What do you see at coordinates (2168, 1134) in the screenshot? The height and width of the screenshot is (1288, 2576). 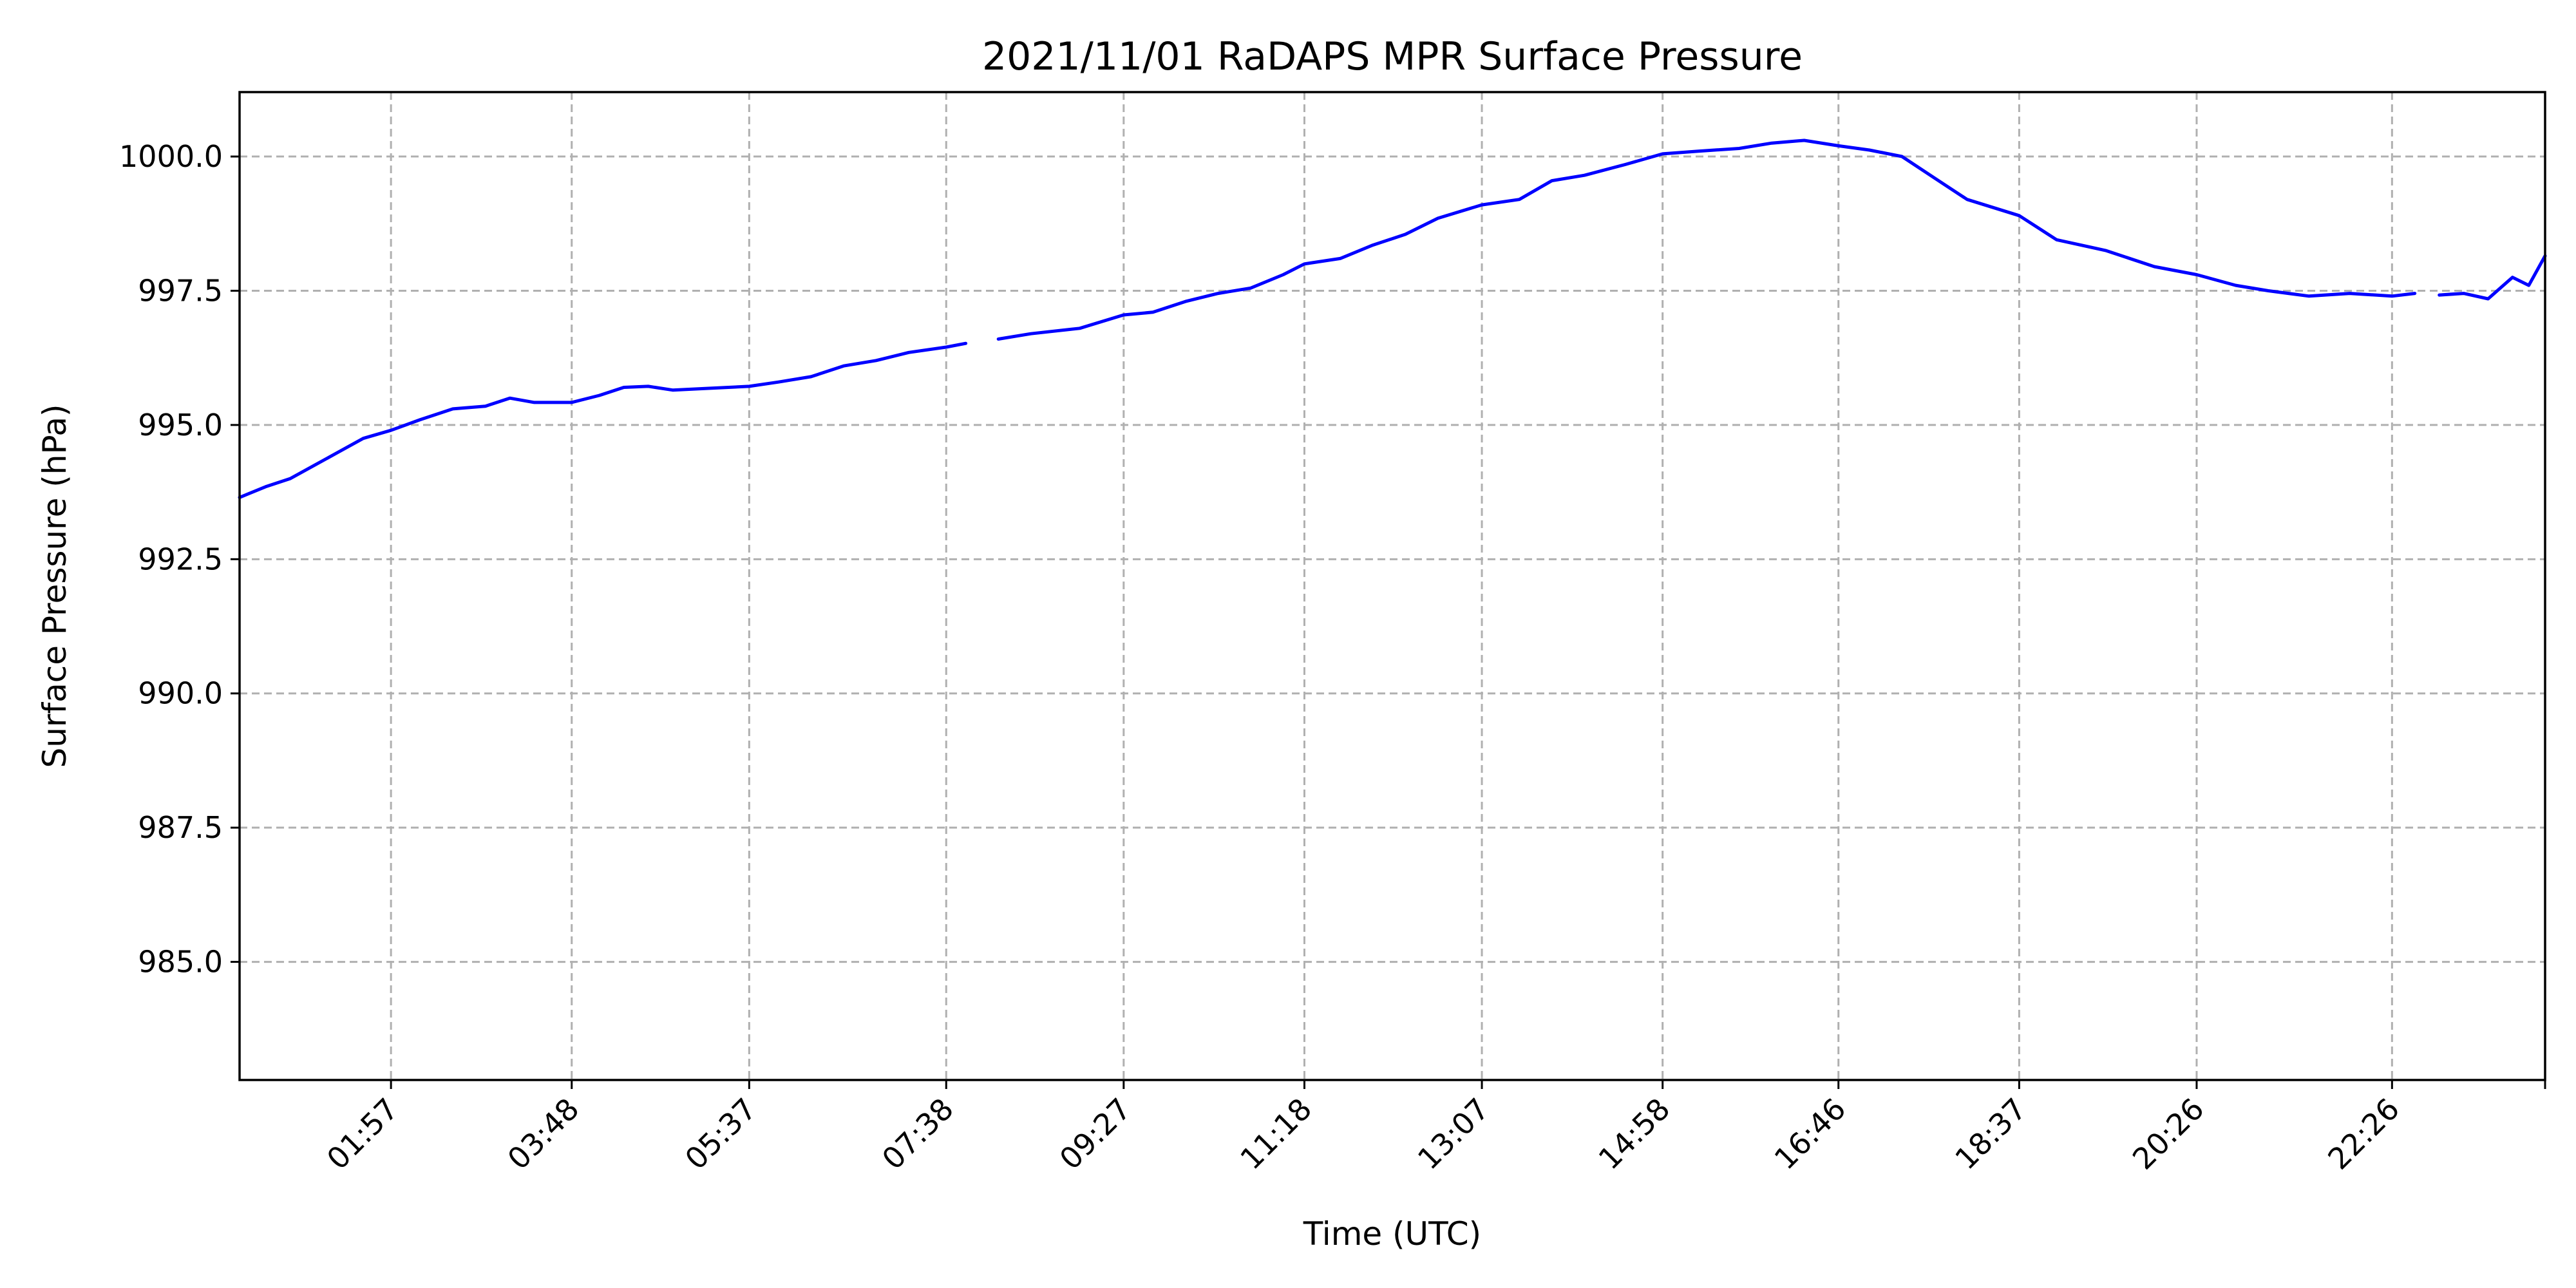 I see `x-tick-label: 20:26` at bounding box center [2168, 1134].